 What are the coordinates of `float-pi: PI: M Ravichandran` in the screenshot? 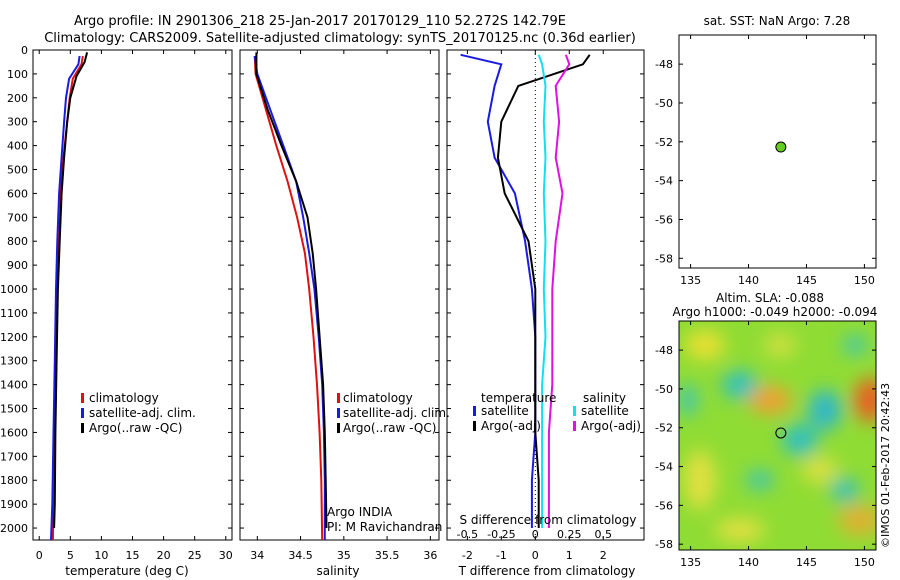 It's located at (384, 527).